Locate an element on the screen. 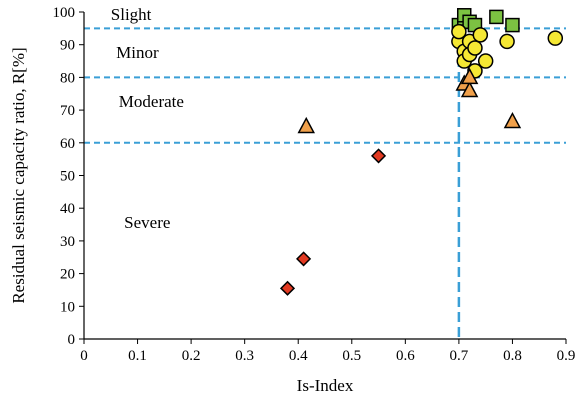 This screenshot has width=581, height=400. x-tick-label: 0.9 is located at coordinates (566, 356).